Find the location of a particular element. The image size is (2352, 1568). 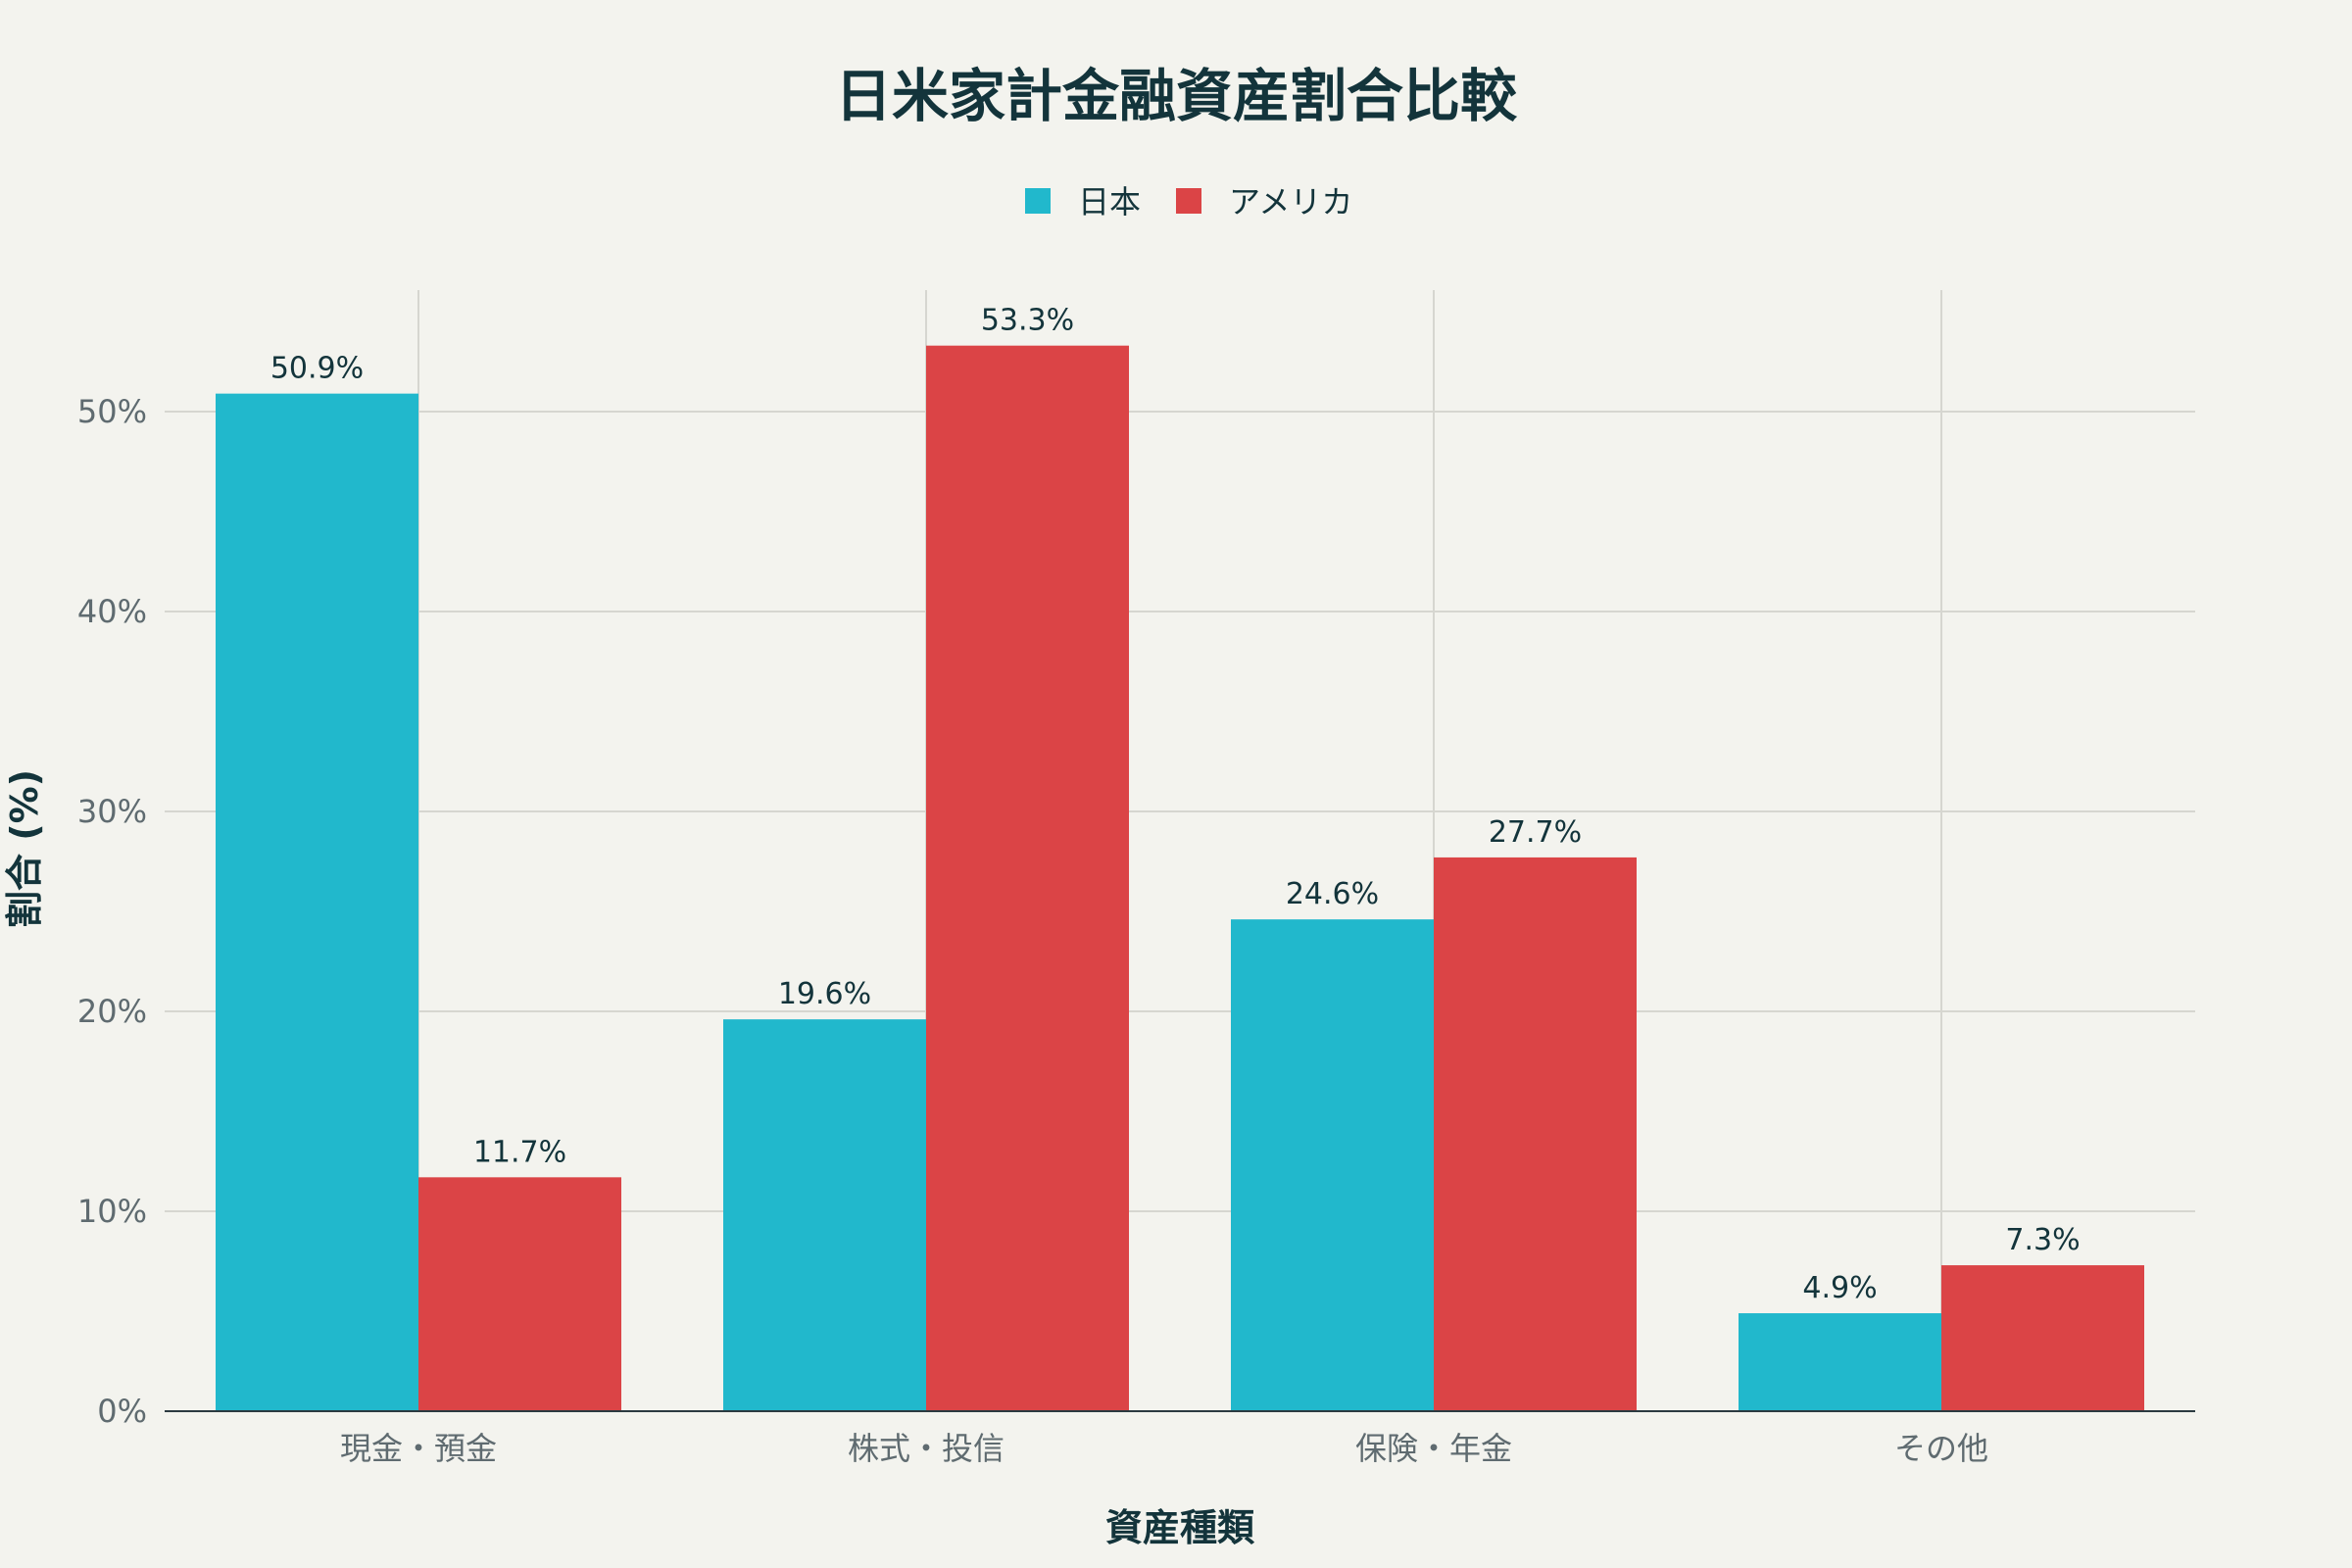

legend-label-usa: アメリカ is located at coordinates (1290, 201).